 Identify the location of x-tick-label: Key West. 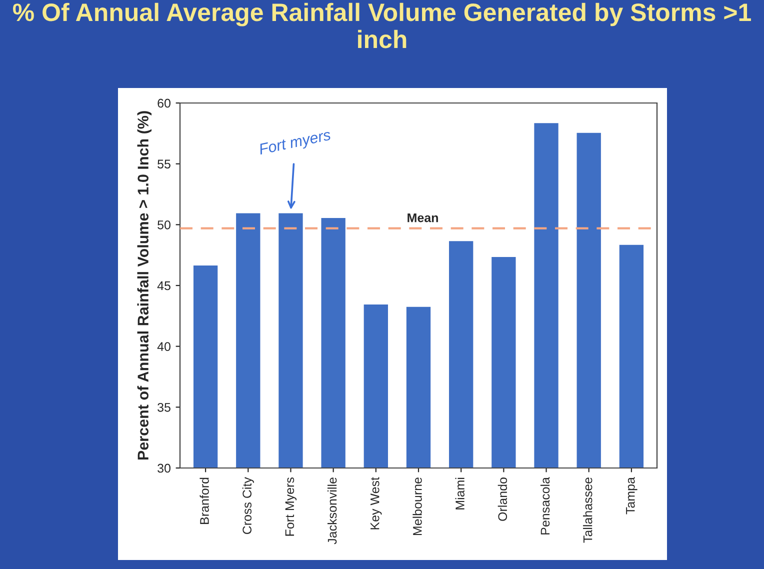
(376, 503).